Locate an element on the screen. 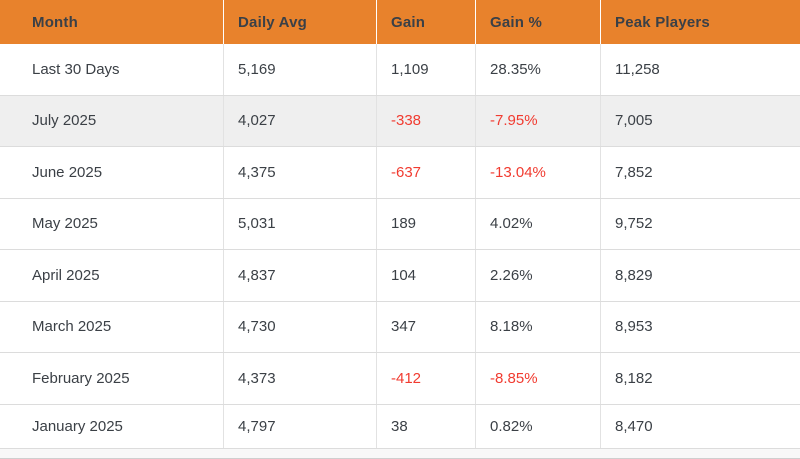 The width and height of the screenshot is (800, 459). table-row: June 2025 4,375 -637 -13.04% 7,852 is located at coordinates (400, 173).